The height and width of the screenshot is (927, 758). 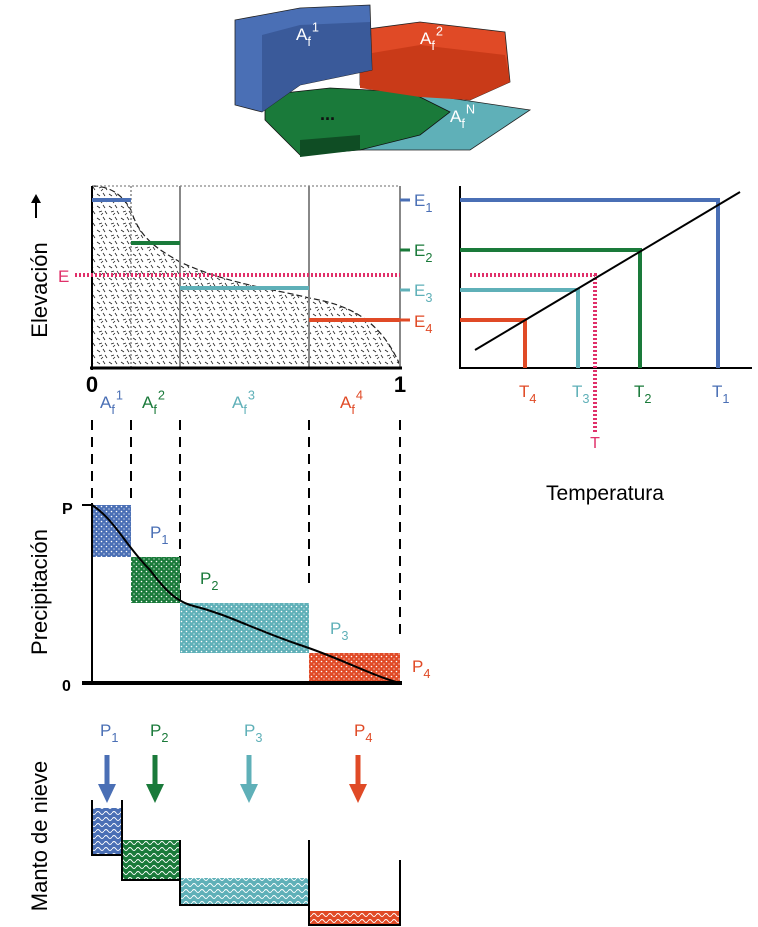 What do you see at coordinates (605, 309) in the screenshot?
I see `temperature-panel` at bounding box center [605, 309].